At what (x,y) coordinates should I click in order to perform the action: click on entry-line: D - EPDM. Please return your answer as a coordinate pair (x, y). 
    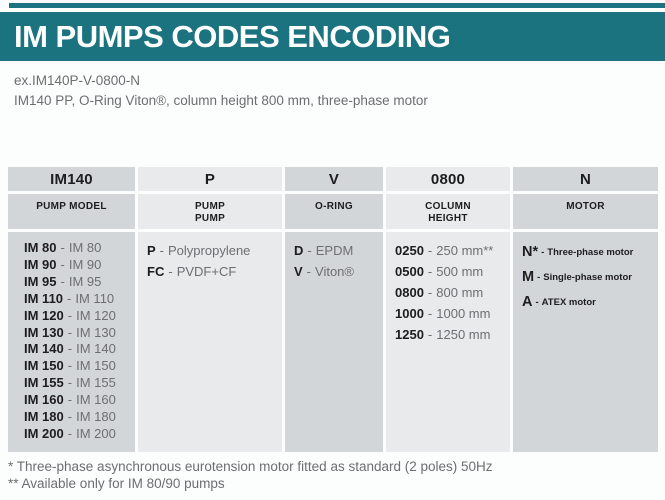
    Looking at the image, I should click on (336, 250).